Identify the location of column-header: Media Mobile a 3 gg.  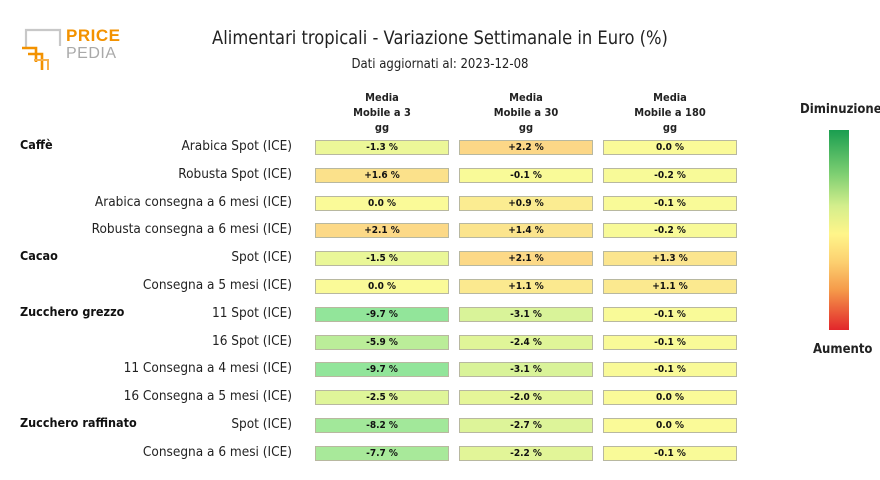
(382, 112).